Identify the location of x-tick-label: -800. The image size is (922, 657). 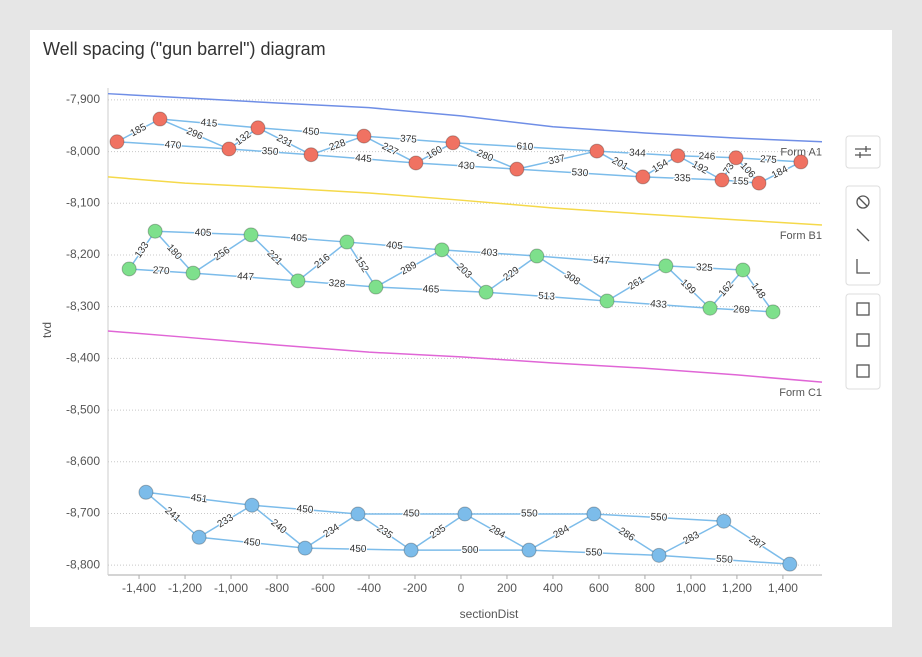
(277, 588).